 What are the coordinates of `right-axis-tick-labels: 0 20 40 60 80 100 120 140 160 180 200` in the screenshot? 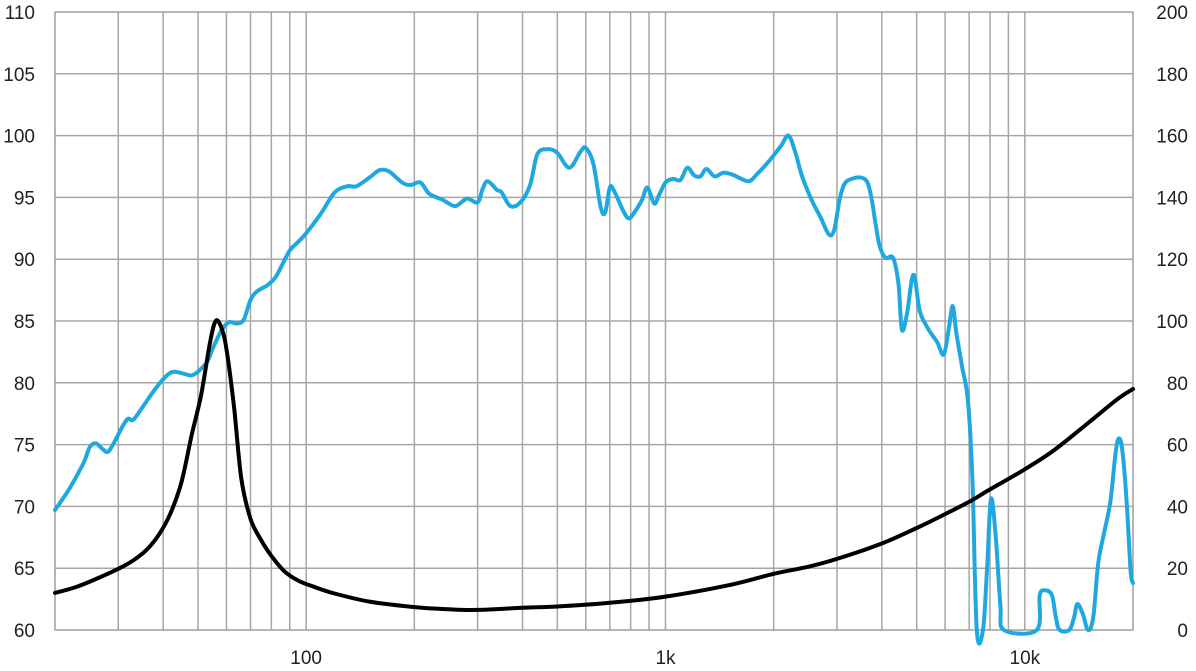 It's located at (1172, 322).